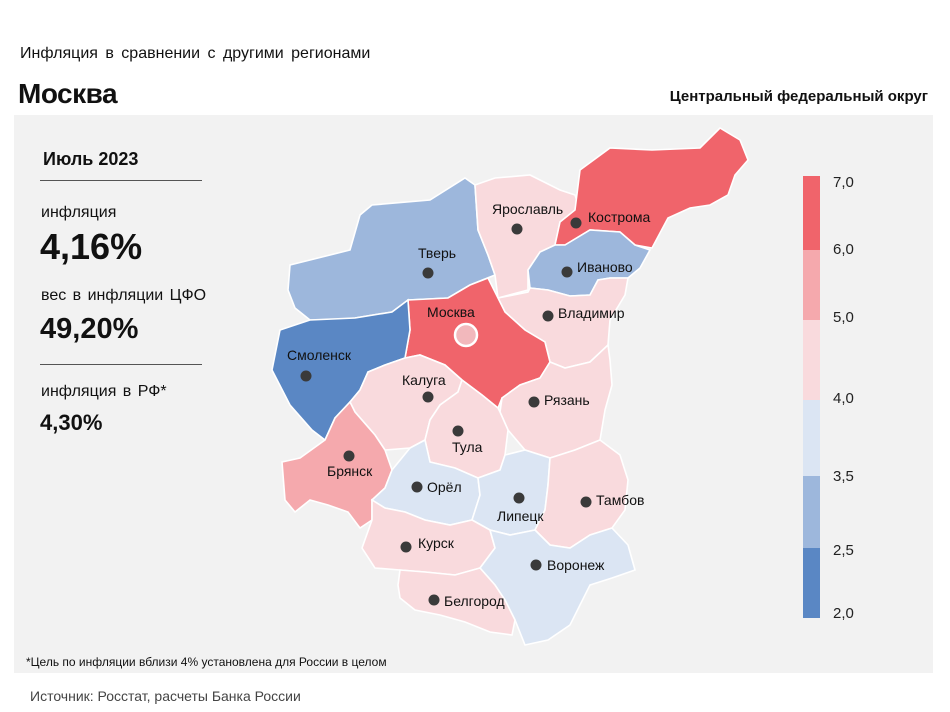 The image size is (950, 712). What do you see at coordinates (467, 447) in the screenshot?
I see `city-label-tula: Тула` at bounding box center [467, 447].